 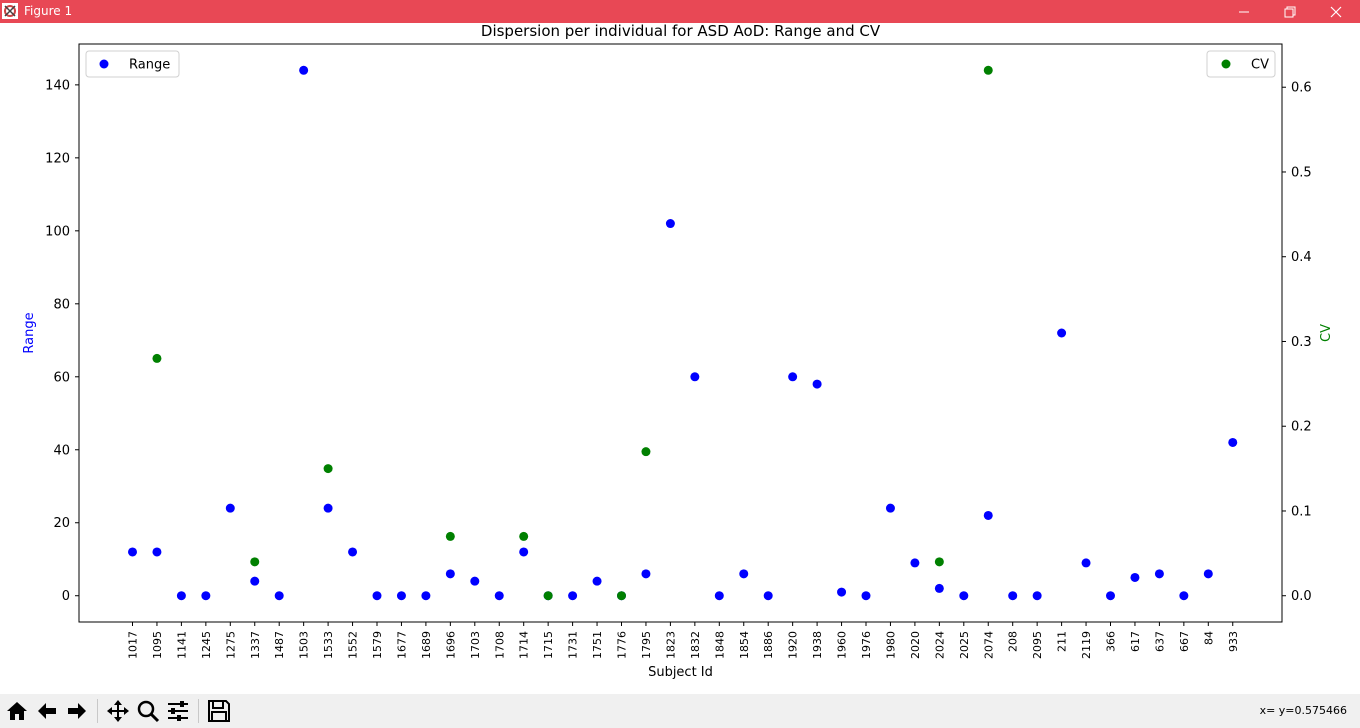 I want to click on x-tick-label: 1731, so click(x=573, y=645).